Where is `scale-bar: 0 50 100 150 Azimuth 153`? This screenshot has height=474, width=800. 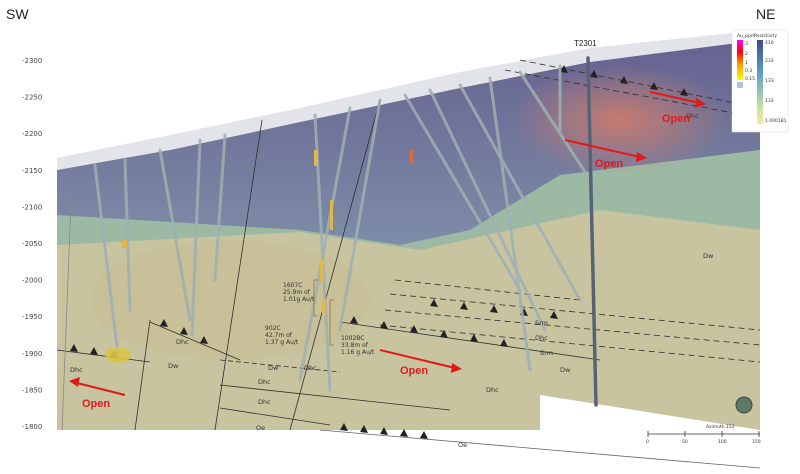
scale-bar: 0 50 100 150 Azimuth 153 is located at coordinates (703, 420).